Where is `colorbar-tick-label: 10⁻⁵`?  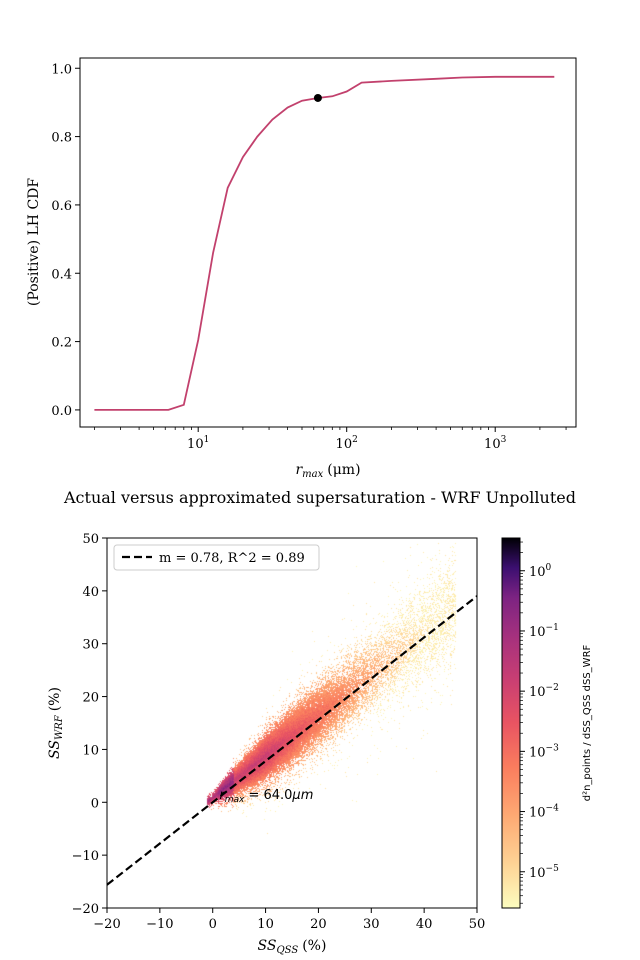 colorbar-tick-label: 10⁻⁵ is located at coordinates (544, 872).